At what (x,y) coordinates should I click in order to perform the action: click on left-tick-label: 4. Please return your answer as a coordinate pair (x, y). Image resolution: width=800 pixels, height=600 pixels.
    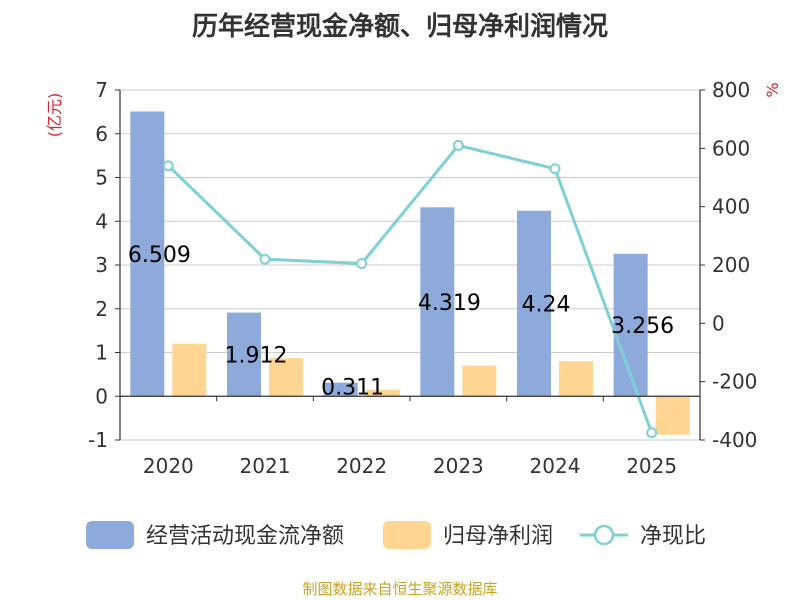
    Looking at the image, I should click on (101, 221).